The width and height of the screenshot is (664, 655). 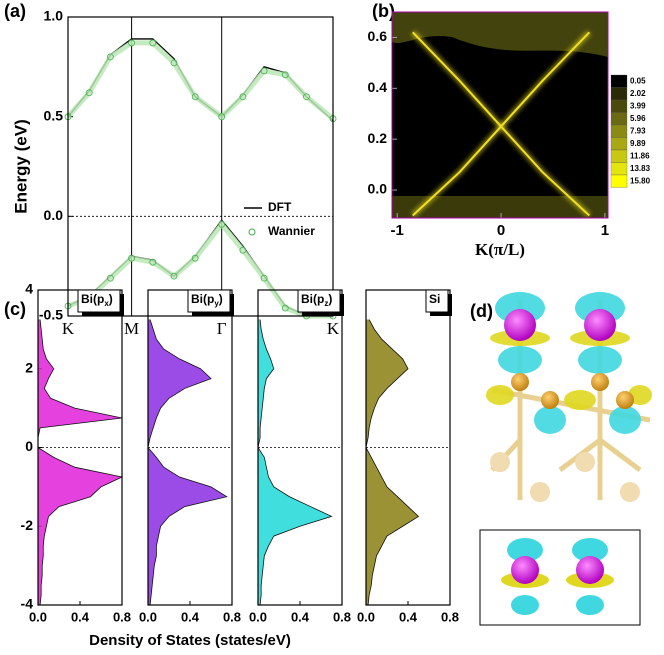 What do you see at coordinates (500, 34) in the screenshot?
I see `map-top-band` at bounding box center [500, 34].